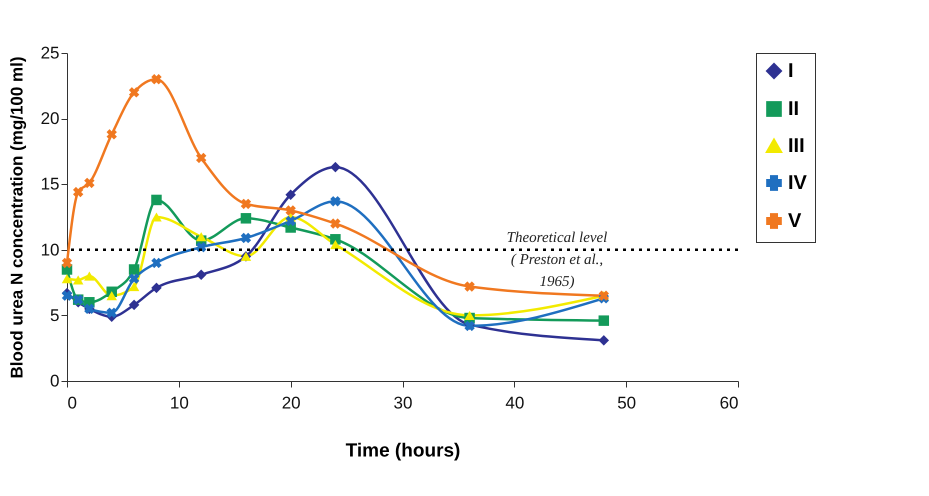 This screenshot has height=496, width=929. Describe the element at coordinates (729, 403) in the screenshot. I see `x-tick-label: 60` at that location.